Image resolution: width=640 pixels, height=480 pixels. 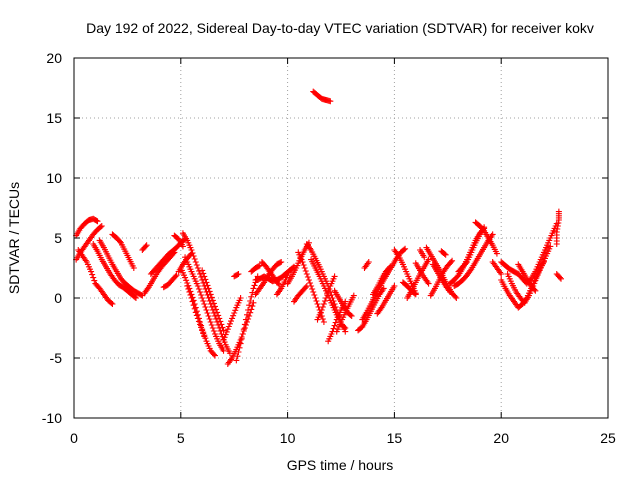 What do you see at coordinates (54, 58) in the screenshot?
I see `y-tick-label: 20` at bounding box center [54, 58].